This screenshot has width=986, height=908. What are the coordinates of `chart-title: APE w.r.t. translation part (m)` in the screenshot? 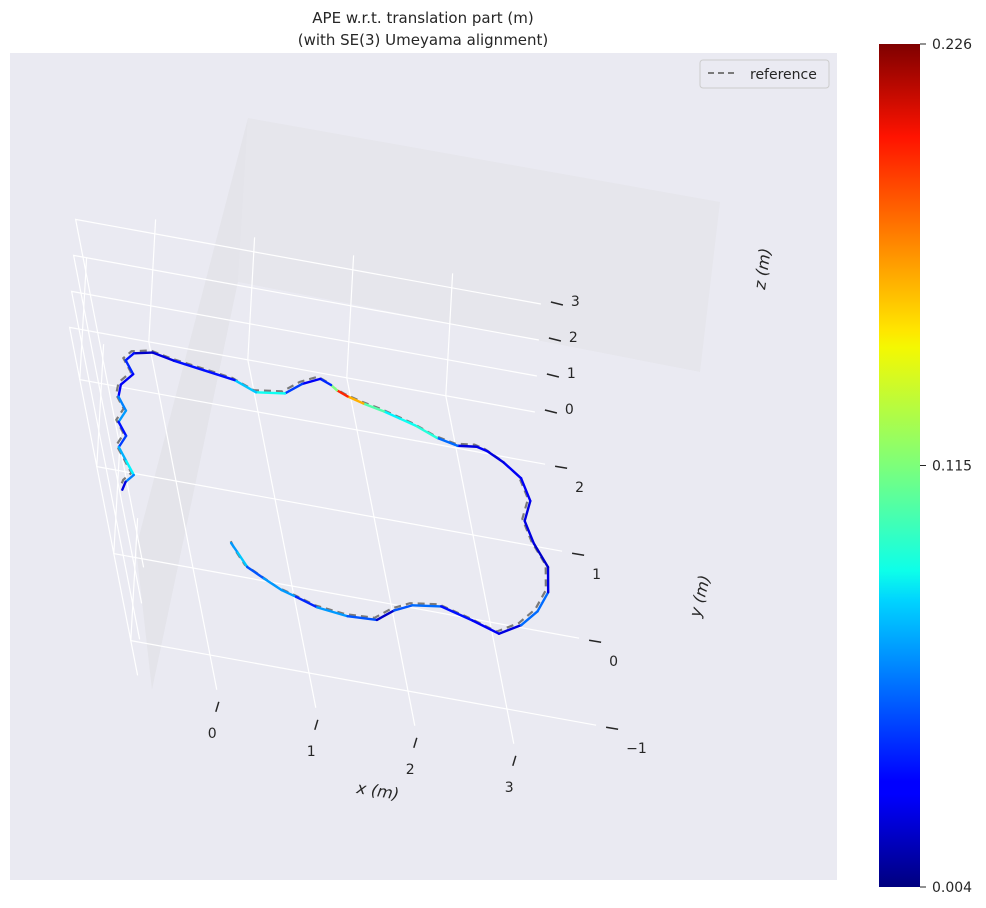 It's located at (422, 18).